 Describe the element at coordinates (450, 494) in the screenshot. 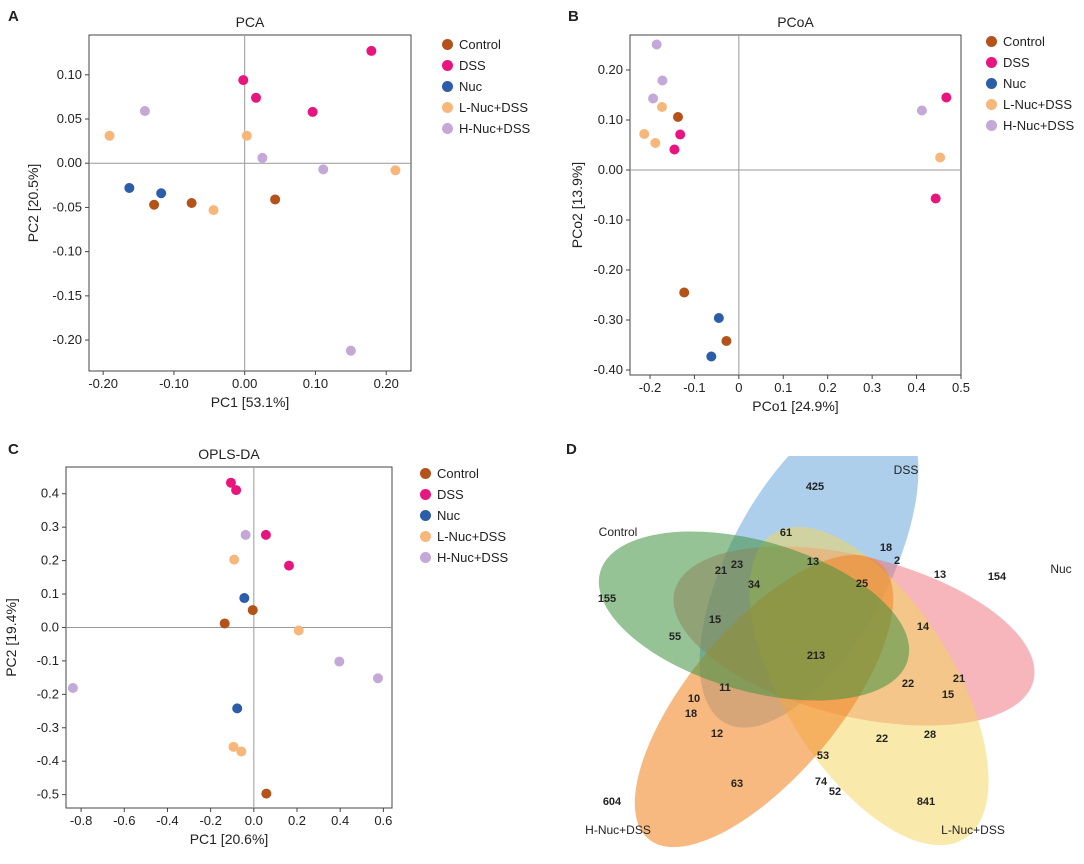

I see `legend-label: DSS` at that location.